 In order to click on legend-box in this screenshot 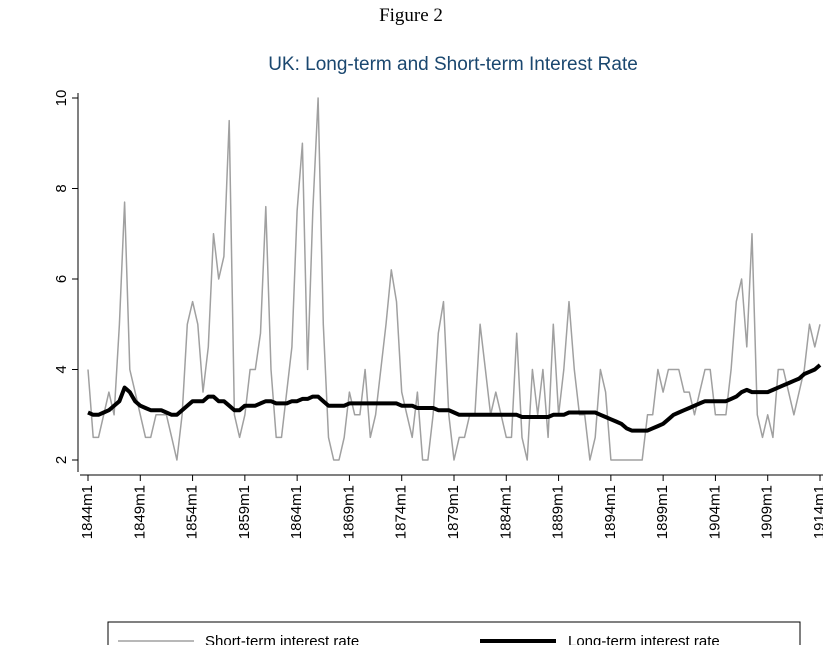, I will do `click(454, 633)`.